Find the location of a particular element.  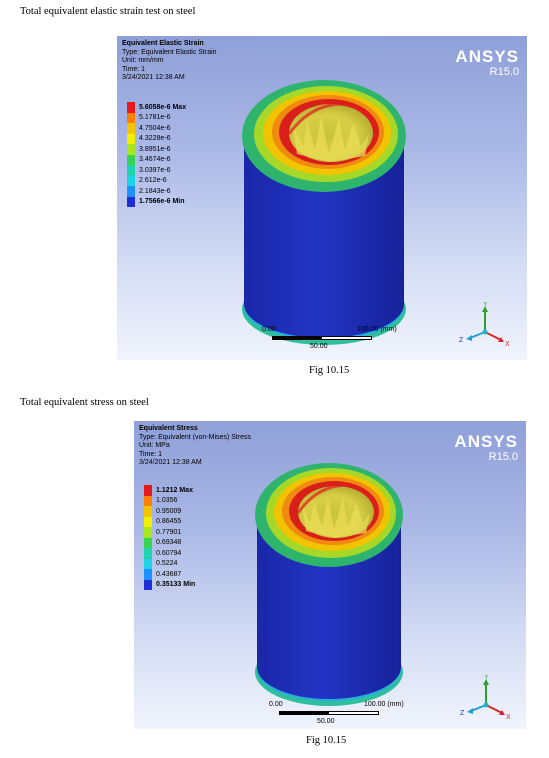

result-title: Equivalent Elastic Strain is located at coordinates (163, 43).